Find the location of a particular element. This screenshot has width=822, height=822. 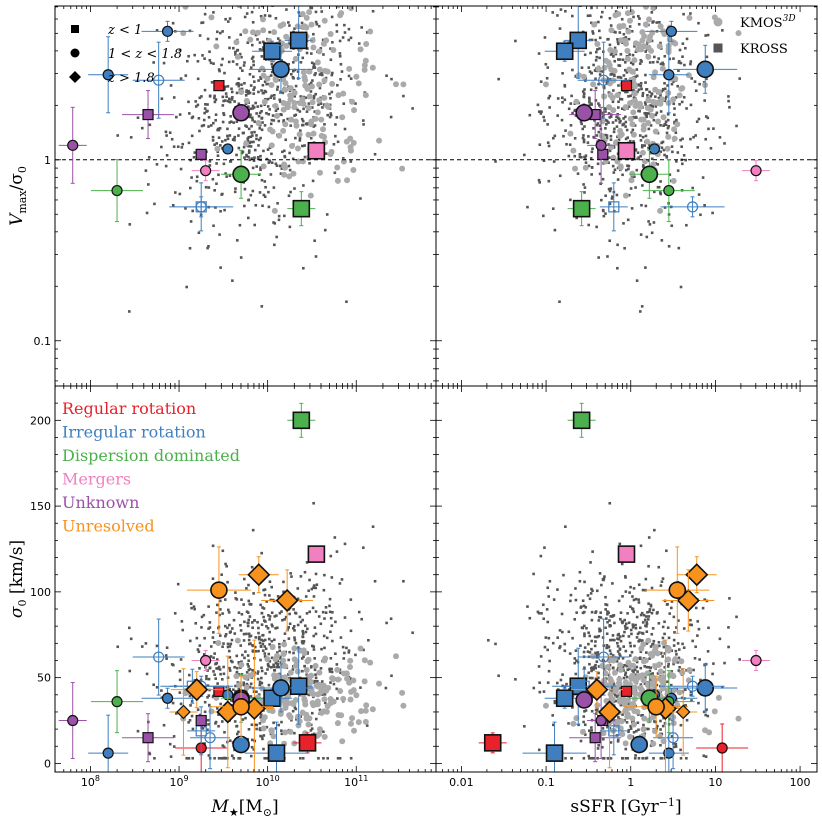

tick-label-ssfr: 0.01 is located at coordinates (461, 782).